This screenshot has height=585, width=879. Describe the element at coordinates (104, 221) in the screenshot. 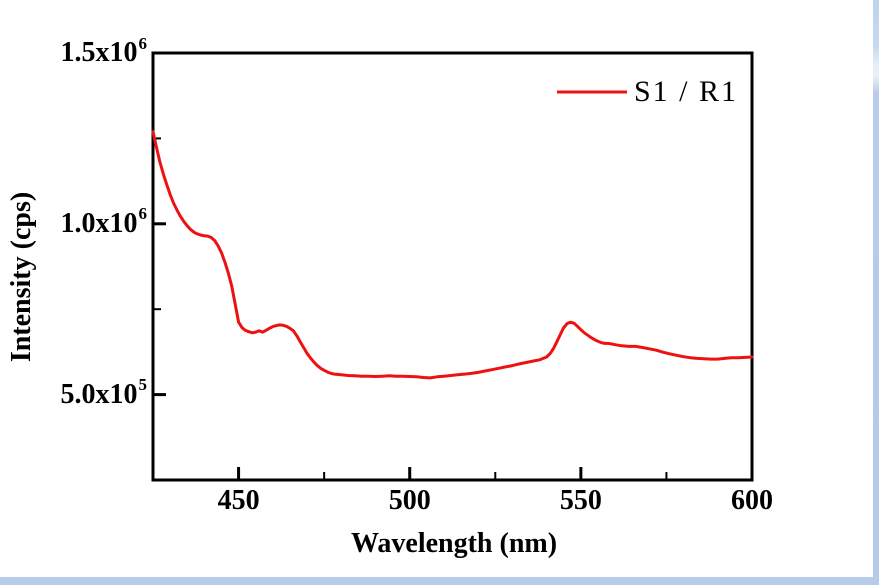

I see `y-tick-label: 1.0x10⁶` at that location.